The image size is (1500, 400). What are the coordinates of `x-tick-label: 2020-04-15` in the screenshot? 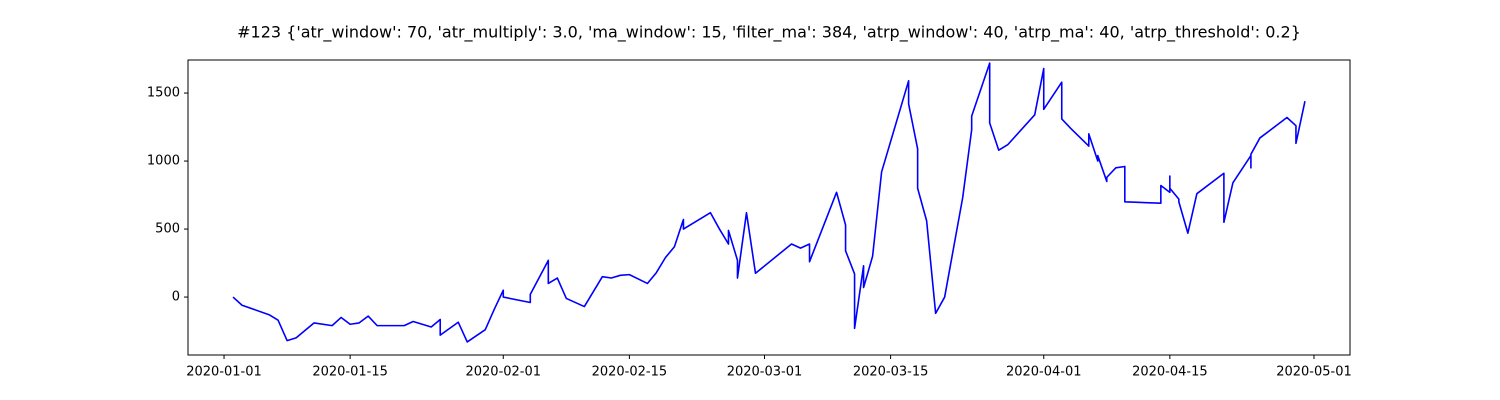 It's located at (1170, 372).